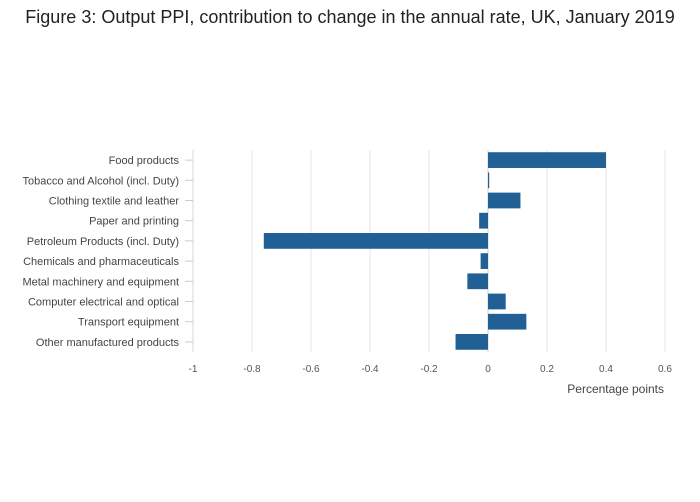 The image size is (700, 502). What do you see at coordinates (488, 369) in the screenshot?
I see `x-tick-label: 0` at bounding box center [488, 369].